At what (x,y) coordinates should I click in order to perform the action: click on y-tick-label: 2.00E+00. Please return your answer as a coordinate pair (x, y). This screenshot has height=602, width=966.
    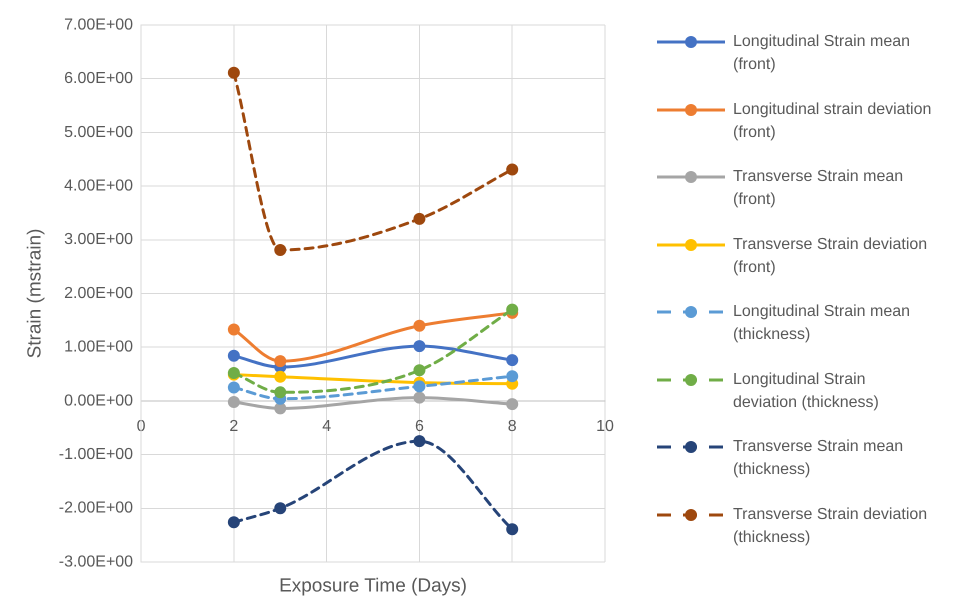
    Looking at the image, I should click on (99, 293).